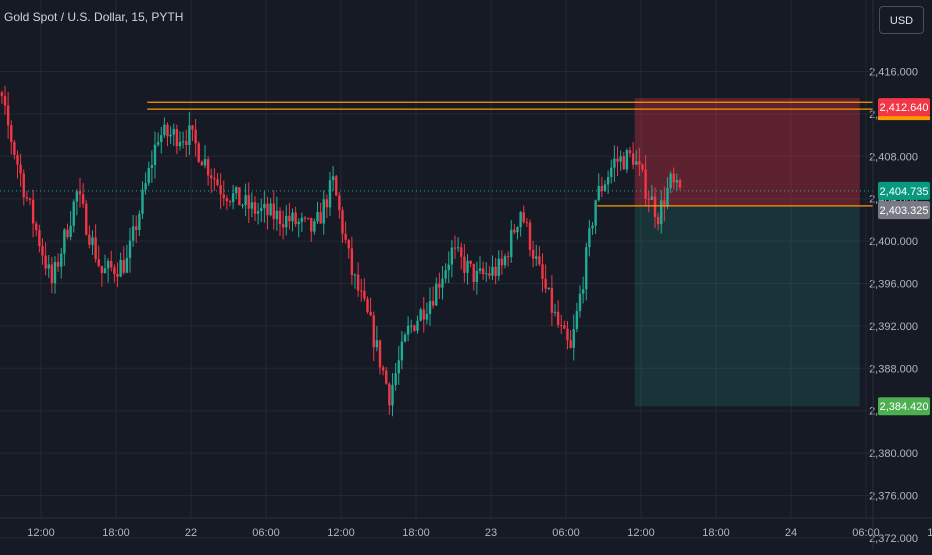  I want to click on current-price-tag: 2,404.735, so click(904, 192).